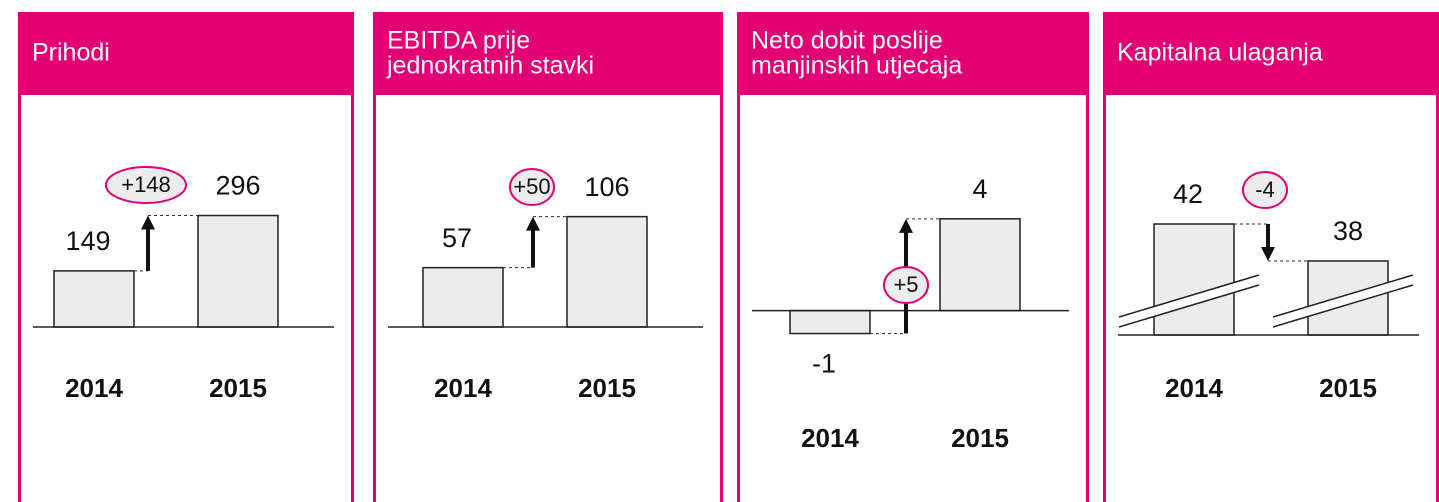  Describe the element at coordinates (606, 187) in the screenshot. I see `value-label: 106` at that location.